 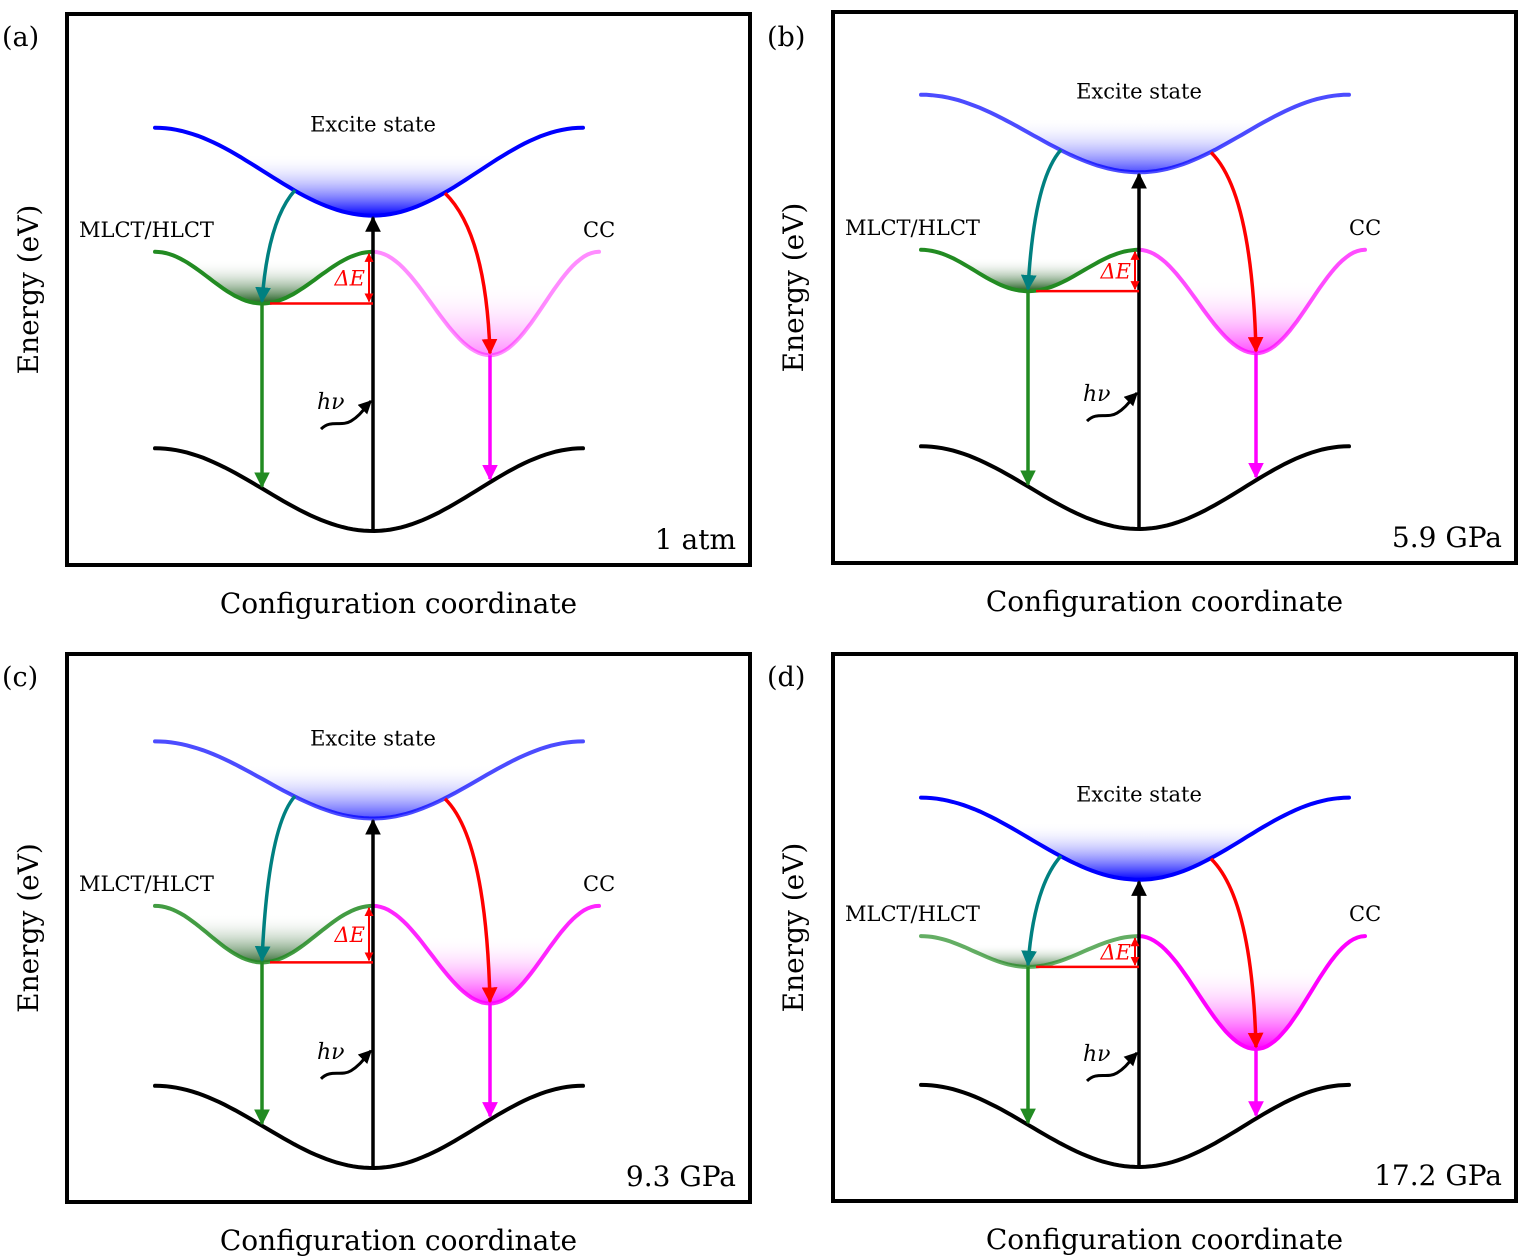 I want to click on pressure-label: 5.9 GPa, so click(x=1447, y=537).